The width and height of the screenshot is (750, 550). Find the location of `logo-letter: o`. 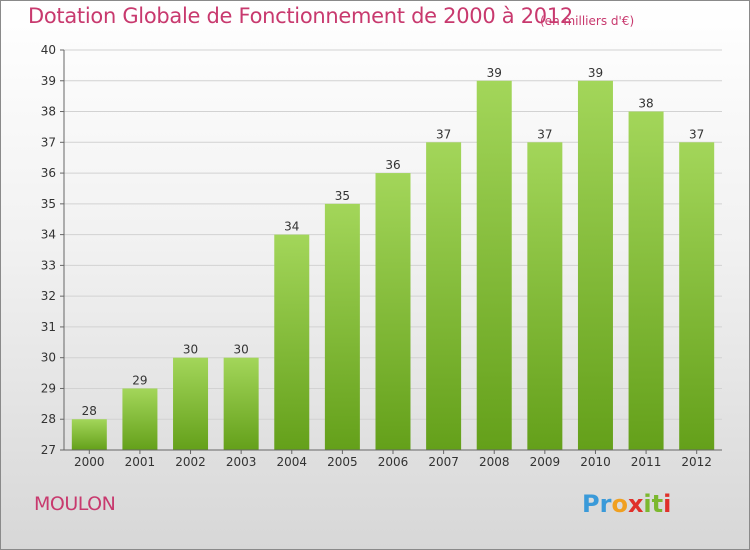

logo-letter: o is located at coordinates (619, 504).